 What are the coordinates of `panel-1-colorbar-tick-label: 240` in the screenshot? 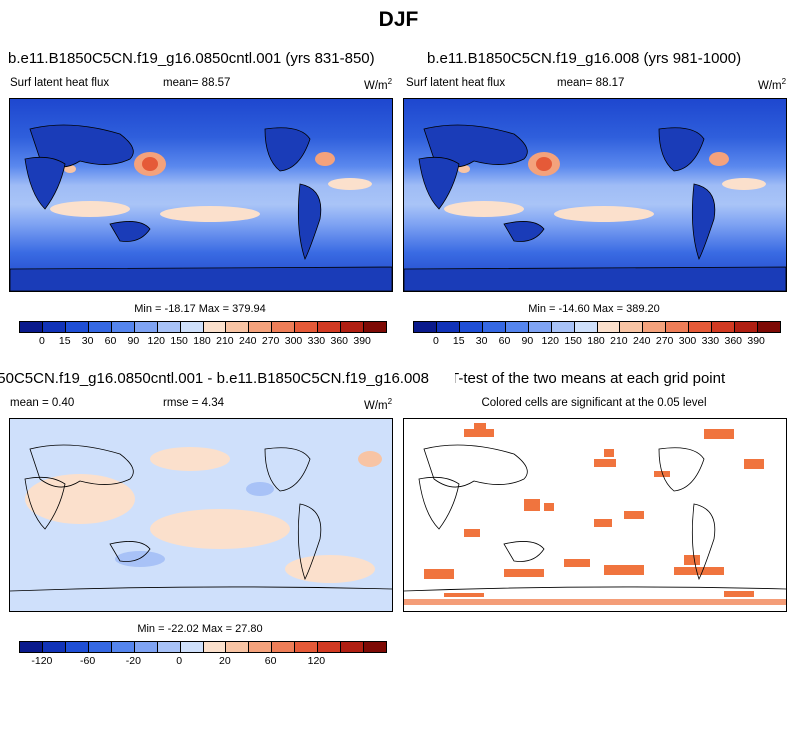 It's located at (247, 341).